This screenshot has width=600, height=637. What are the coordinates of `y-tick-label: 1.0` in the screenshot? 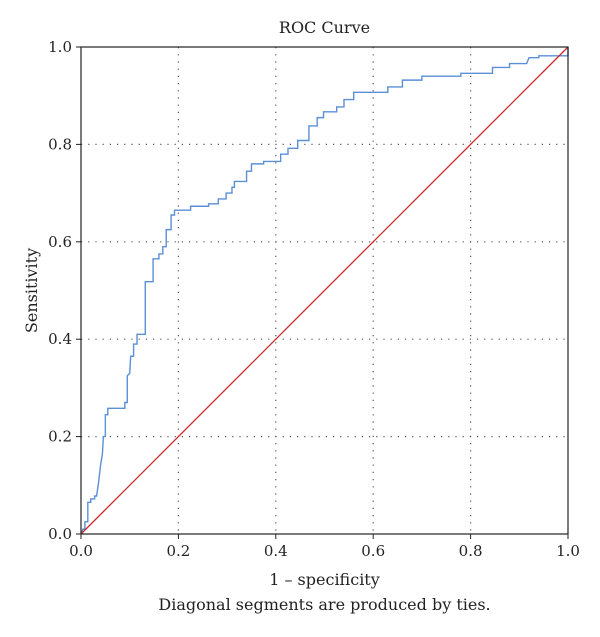 It's located at (60, 47).